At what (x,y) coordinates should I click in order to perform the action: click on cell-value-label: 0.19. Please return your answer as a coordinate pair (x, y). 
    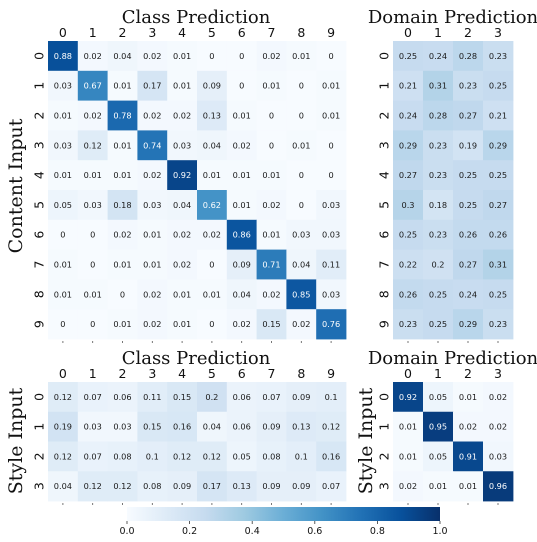
    Looking at the image, I should click on (468, 145).